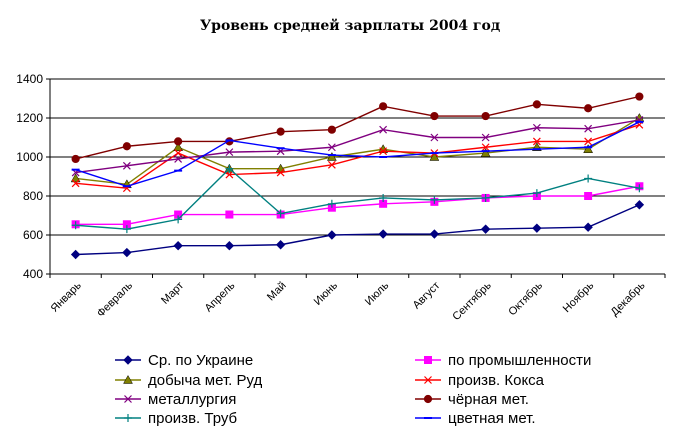 This screenshot has height=430, width=700. I want to click on tick-x-label: Август, so click(427, 296).